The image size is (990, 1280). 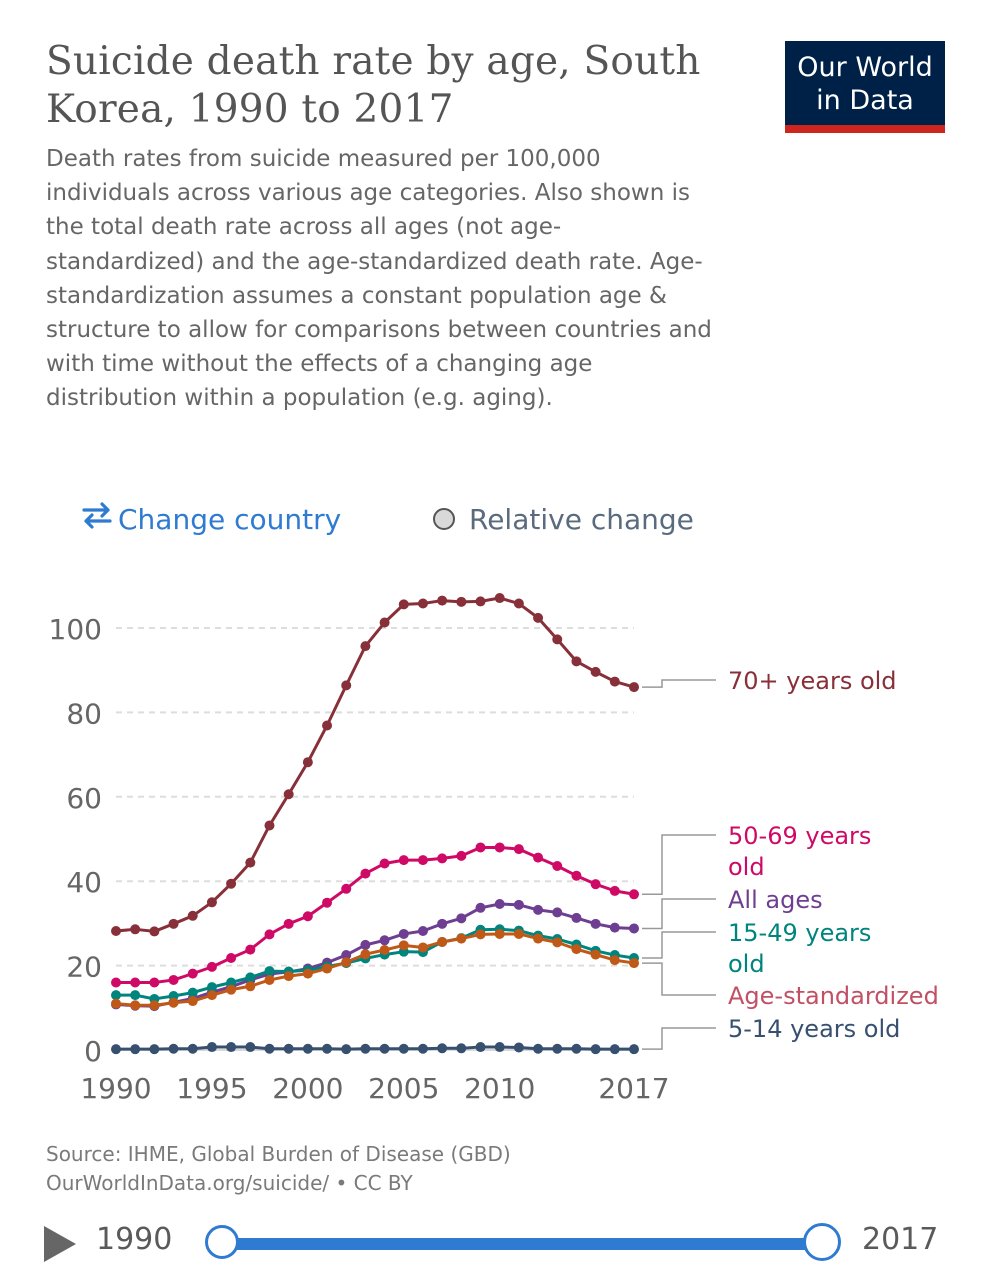 What do you see at coordinates (775, 900) in the screenshot?
I see `legend-label: All ages` at bounding box center [775, 900].